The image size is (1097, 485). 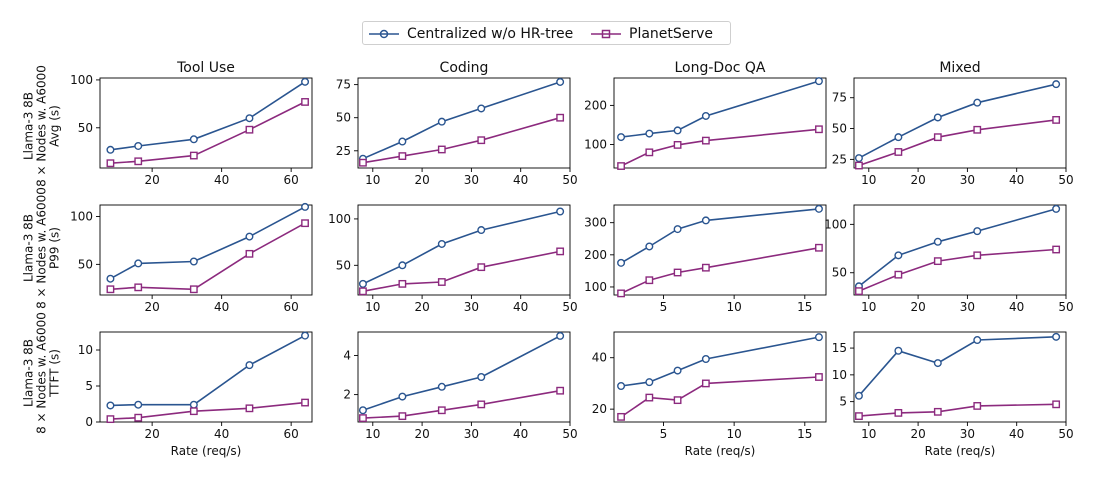 What do you see at coordinates (664, 434) in the screenshot?
I see `x-tick-label: 5` at bounding box center [664, 434].